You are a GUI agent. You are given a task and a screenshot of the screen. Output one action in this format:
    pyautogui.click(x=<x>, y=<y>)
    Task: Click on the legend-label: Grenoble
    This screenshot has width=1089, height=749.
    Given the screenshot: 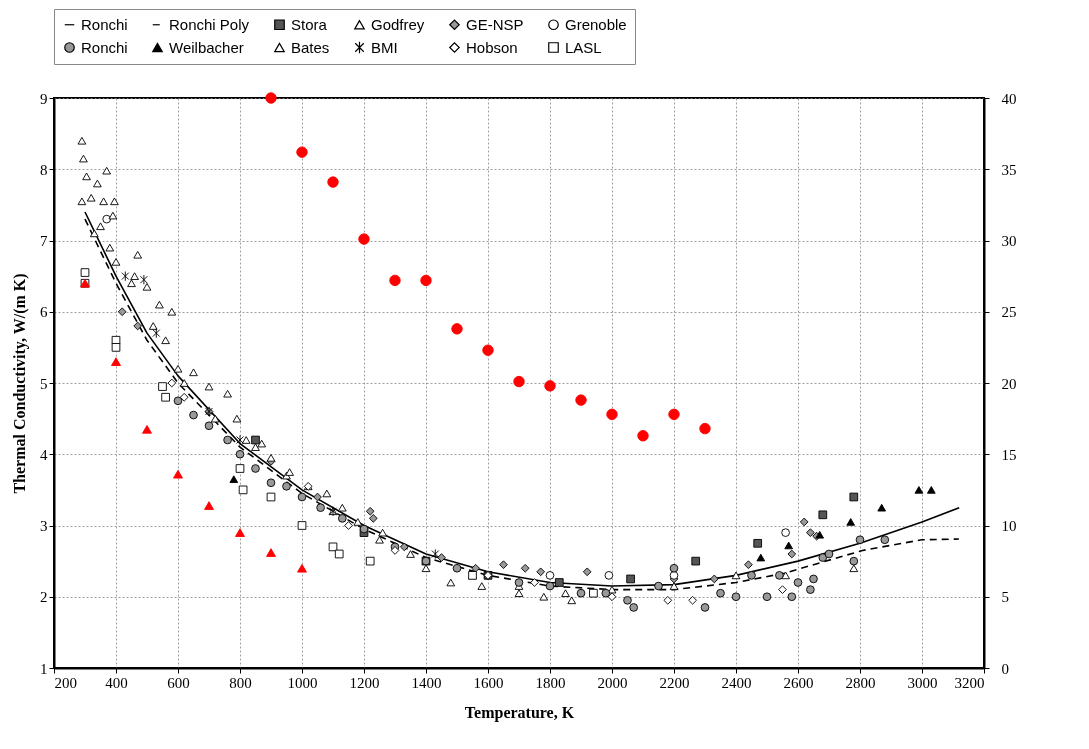 What is the action you would take?
    pyautogui.click(x=596, y=24)
    